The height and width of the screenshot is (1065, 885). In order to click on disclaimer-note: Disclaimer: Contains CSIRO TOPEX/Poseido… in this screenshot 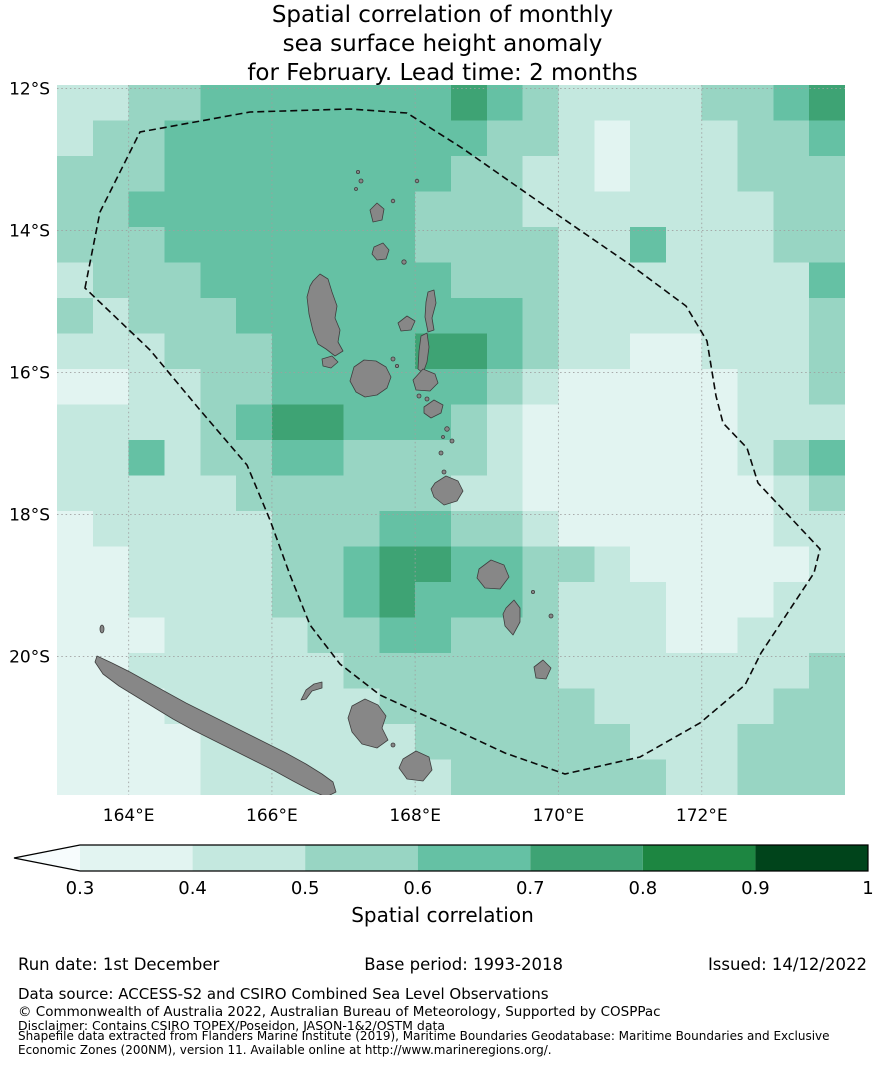, I will do `click(232, 1025)`.